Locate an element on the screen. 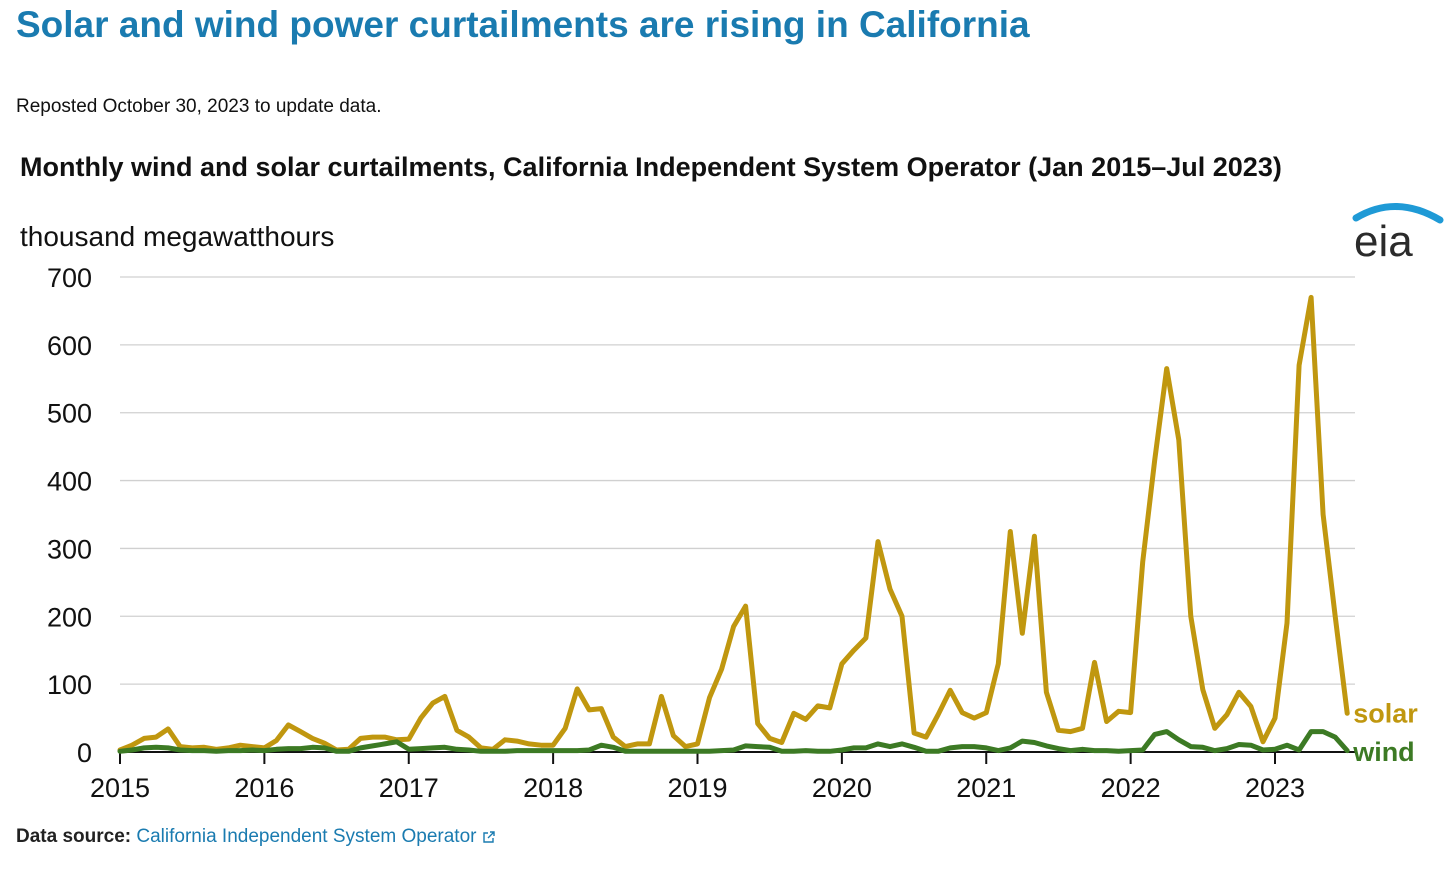  x-tick-label: 2019 is located at coordinates (697, 788).